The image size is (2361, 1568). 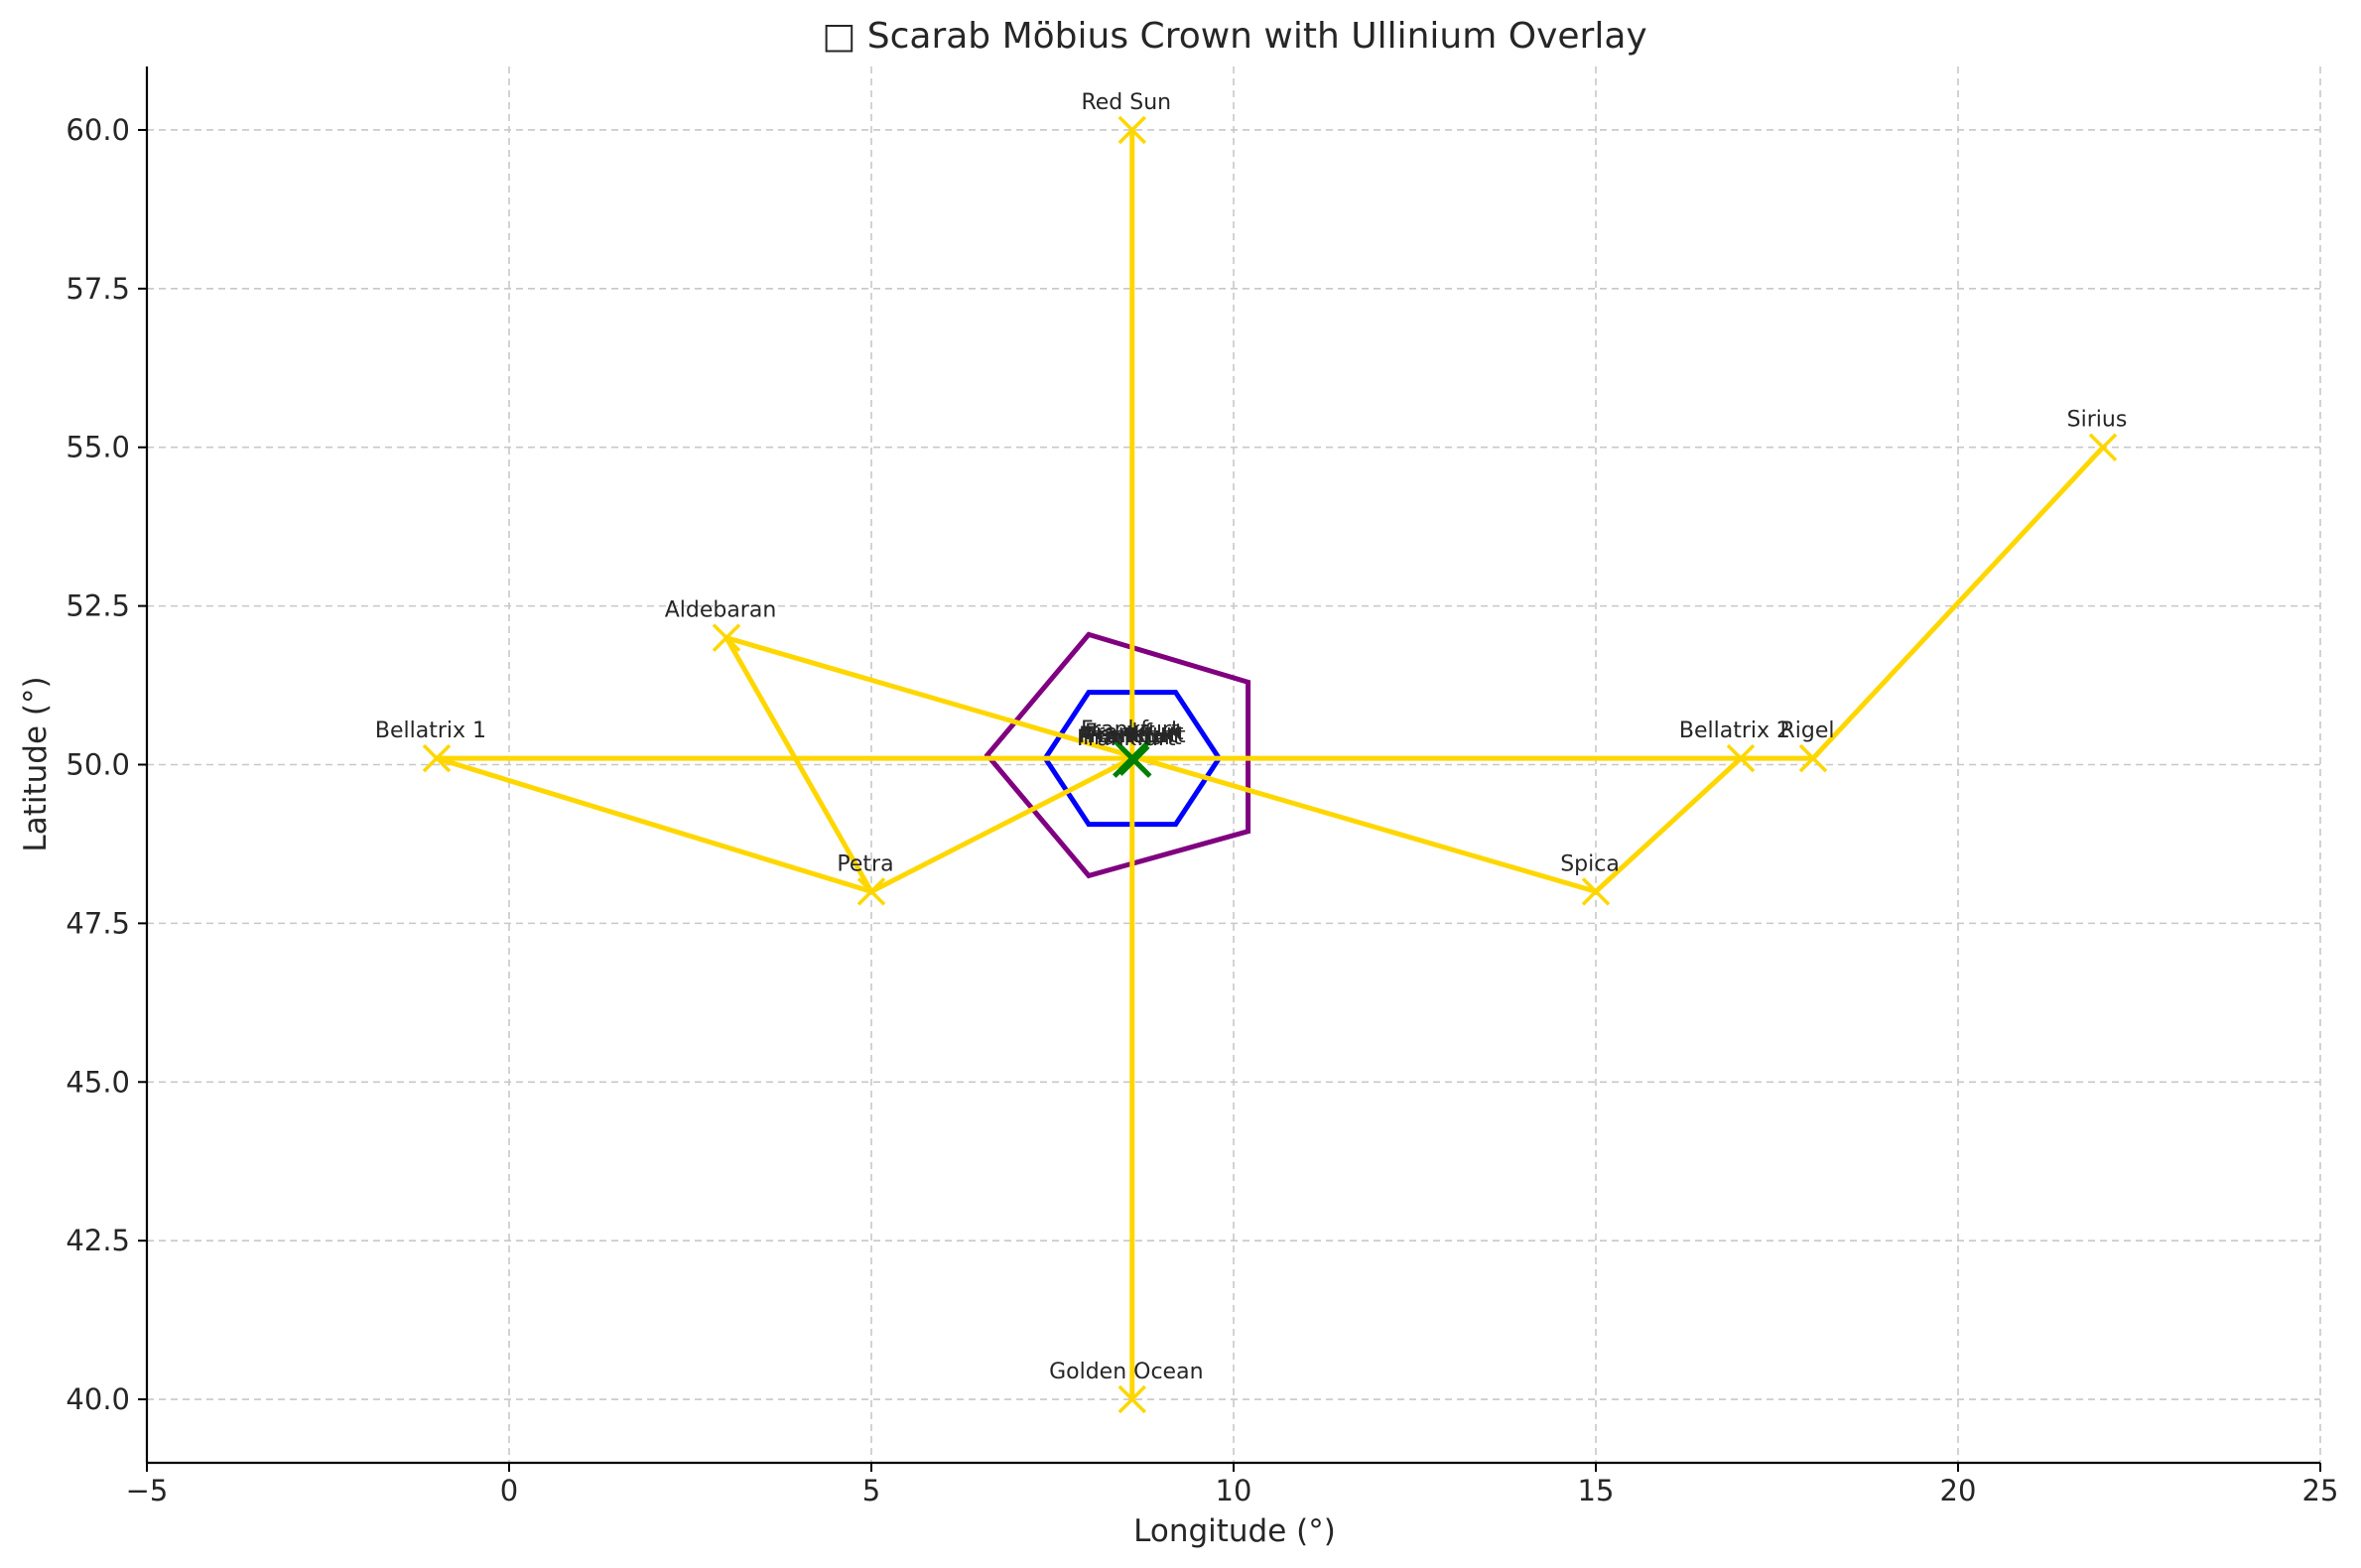 What do you see at coordinates (98, 130) in the screenshot?
I see `y-tick-label: 60.0` at bounding box center [98, 130].